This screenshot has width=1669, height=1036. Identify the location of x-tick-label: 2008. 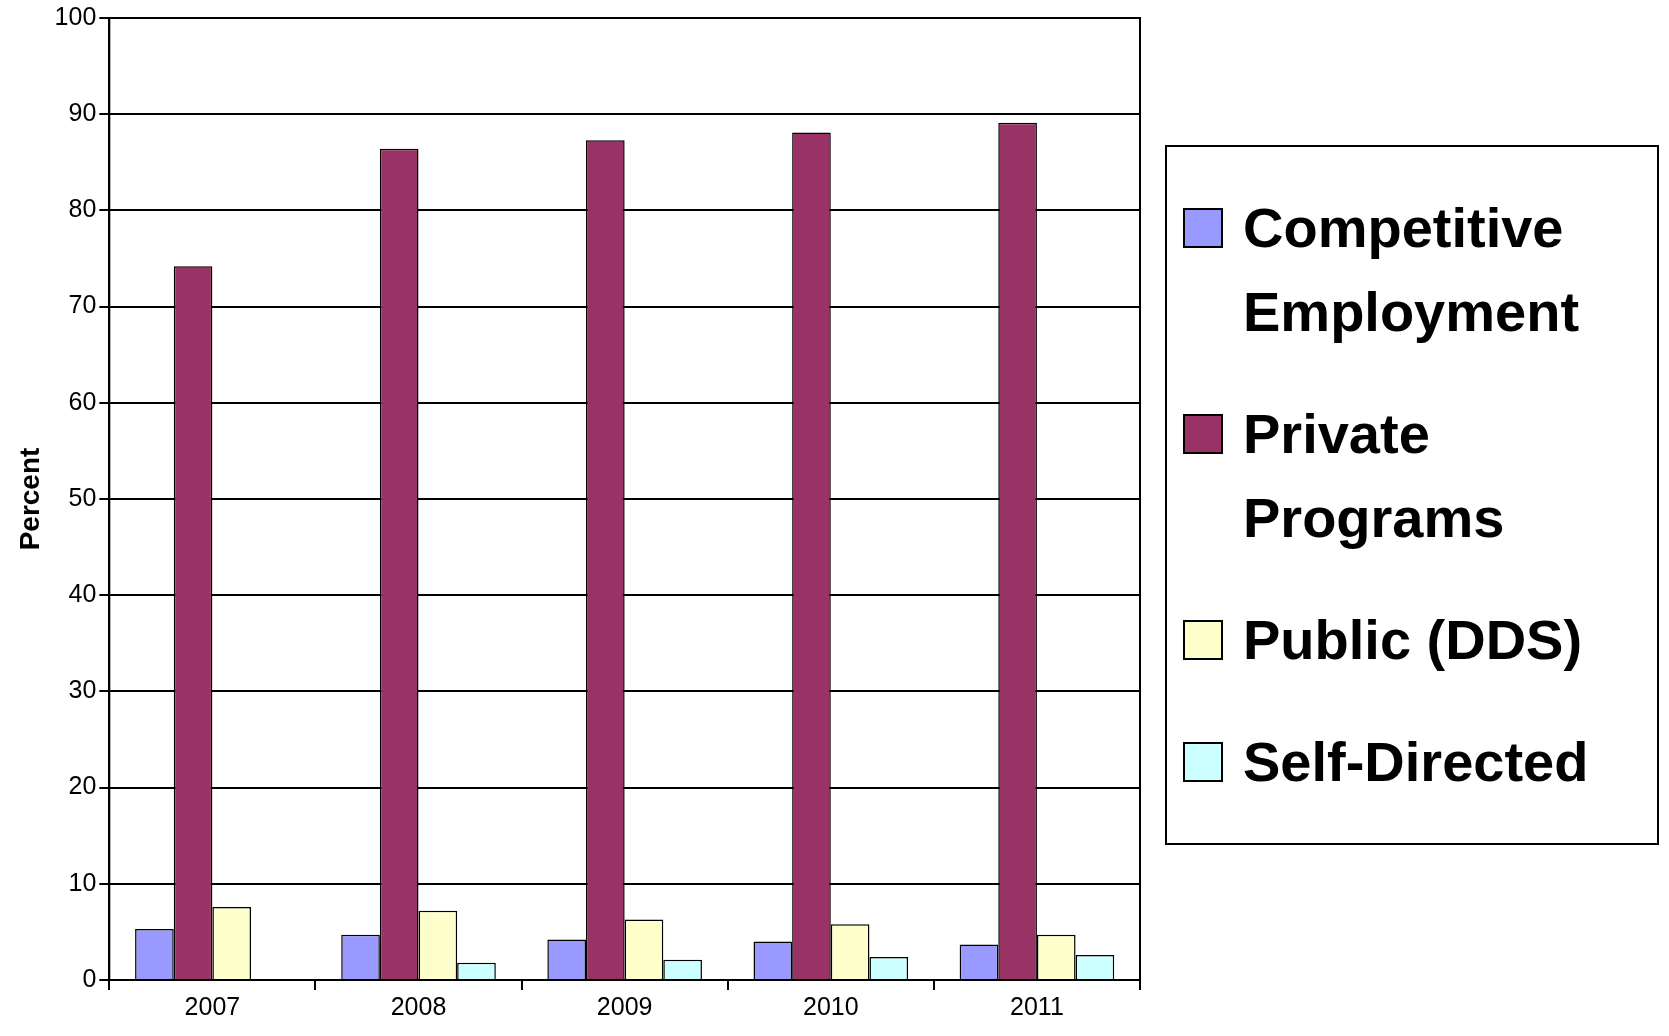
(418, 1005).